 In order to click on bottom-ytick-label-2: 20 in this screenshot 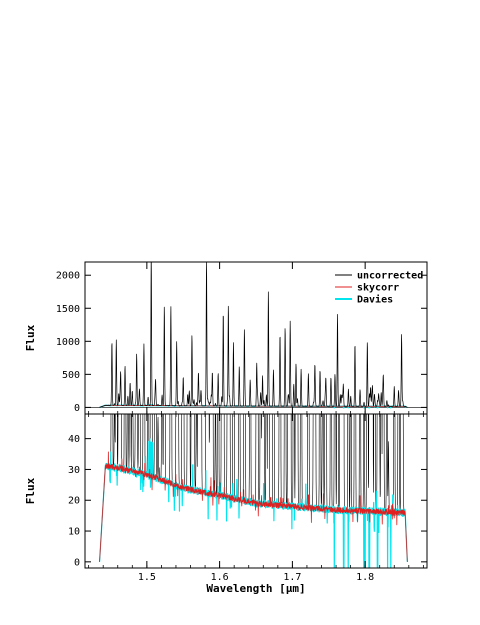, I will do `click(74, 501)`.